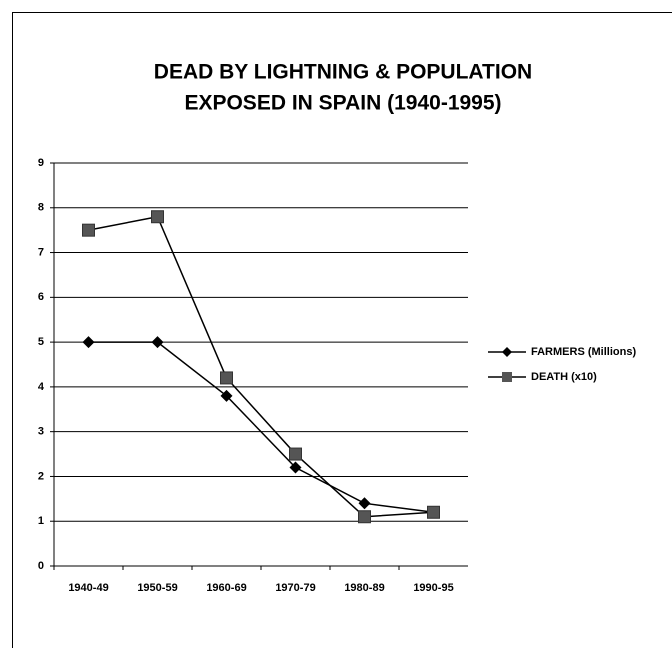  What do you see at coordinates (295, 588) in the screenshot?
I see `x-tick-label: 1970-79` at bounding box center [295, 588].